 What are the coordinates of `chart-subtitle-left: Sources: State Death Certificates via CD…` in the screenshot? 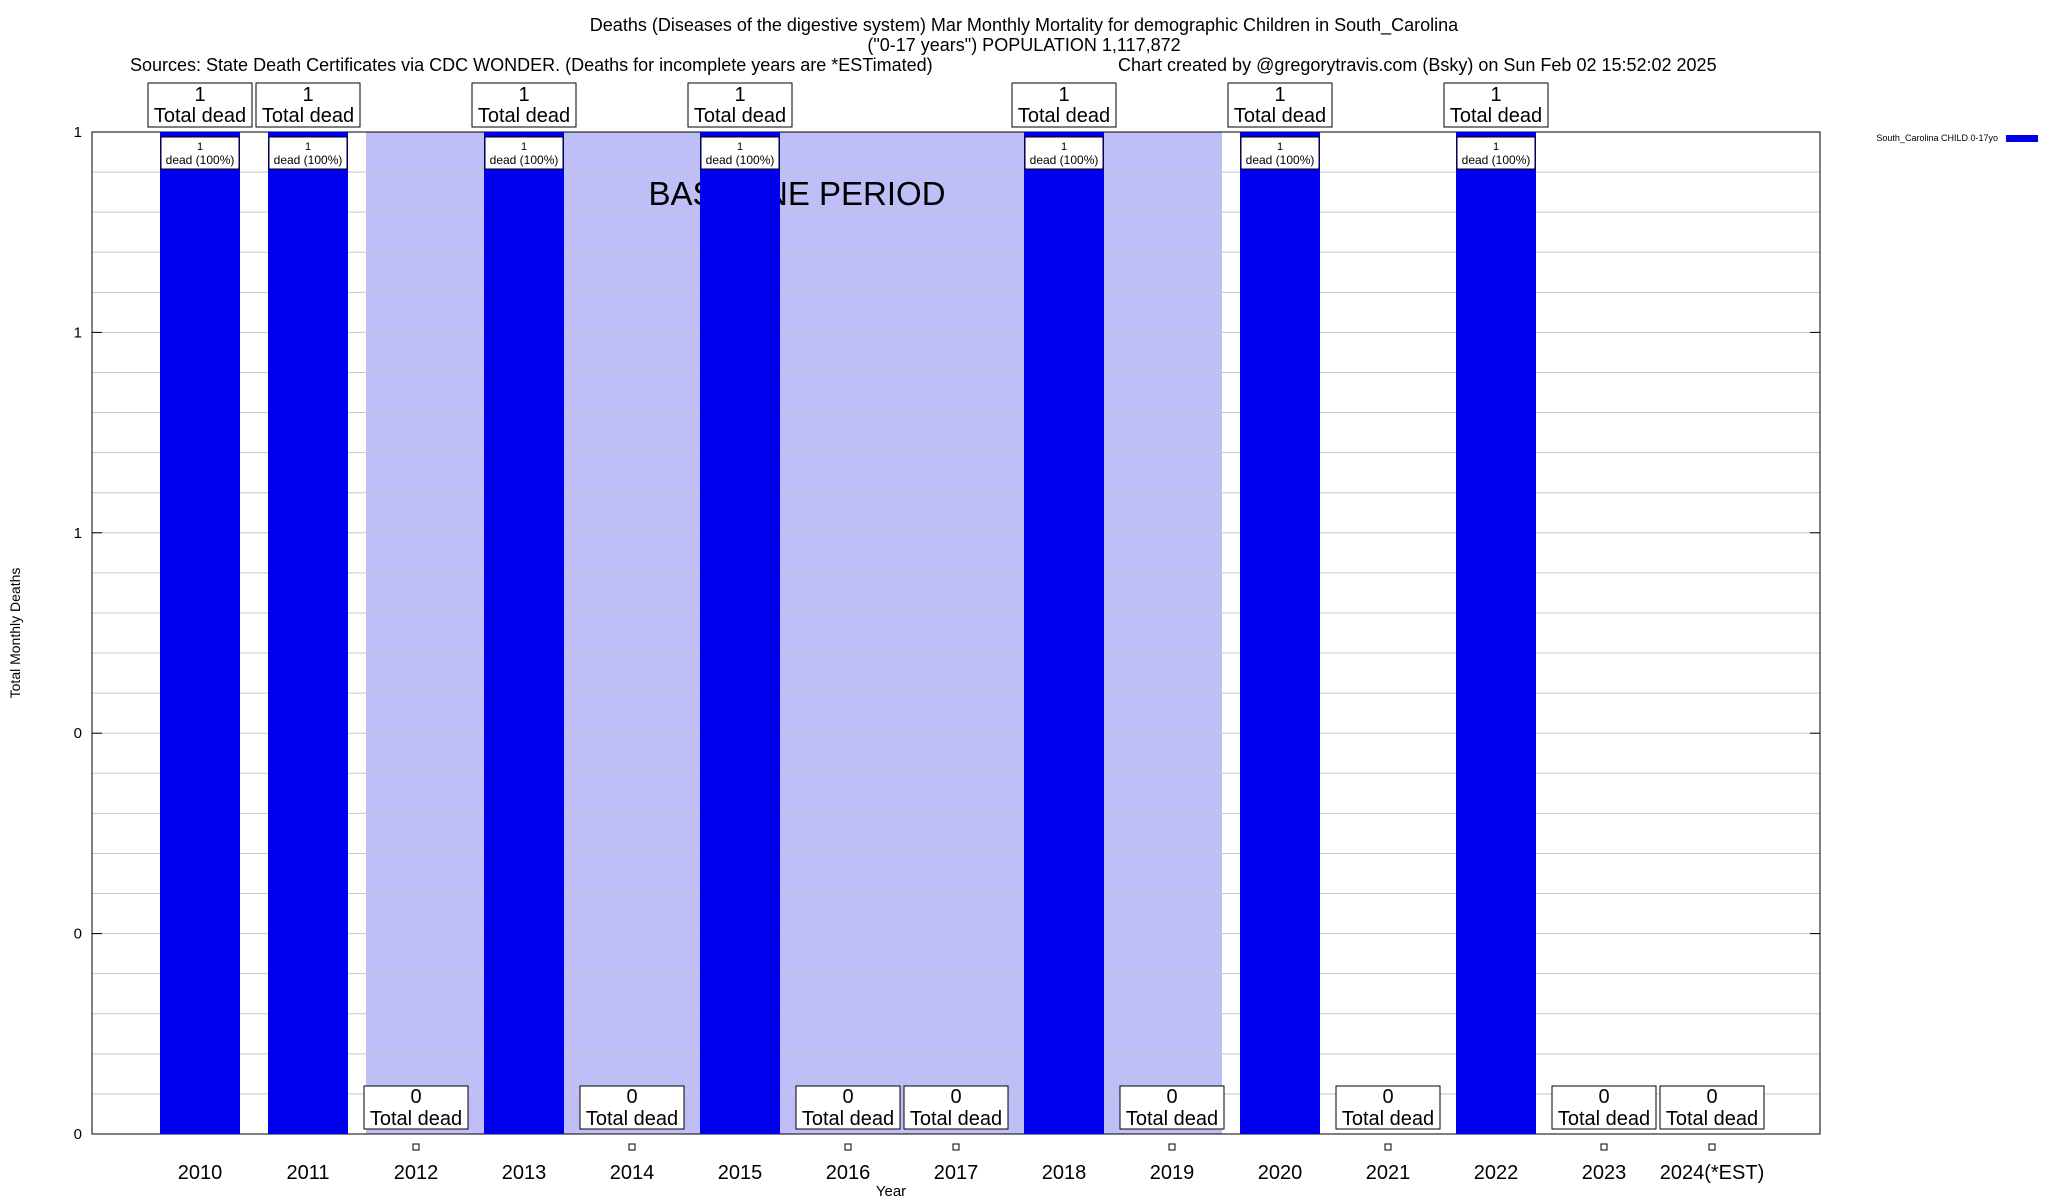 It's located at (531, 65).